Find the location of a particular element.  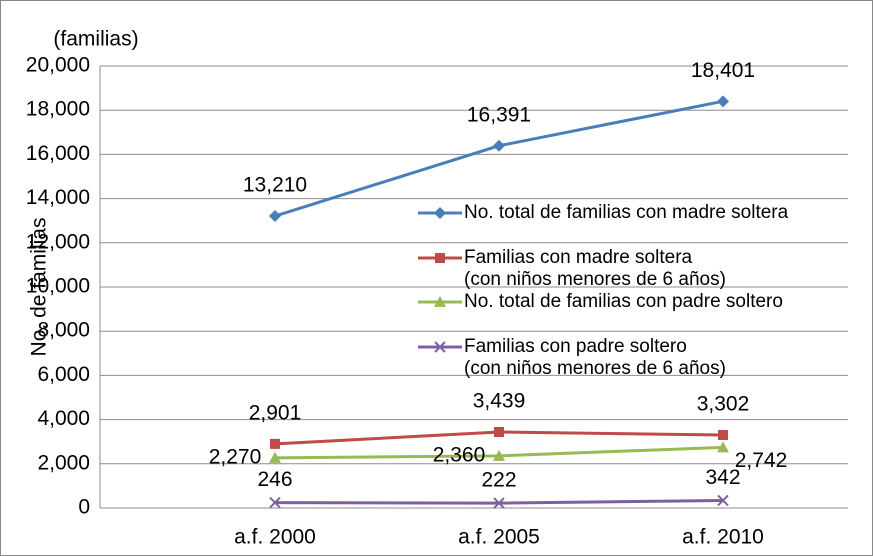

data-label: 2,901 is located at coordinates (275, 412).